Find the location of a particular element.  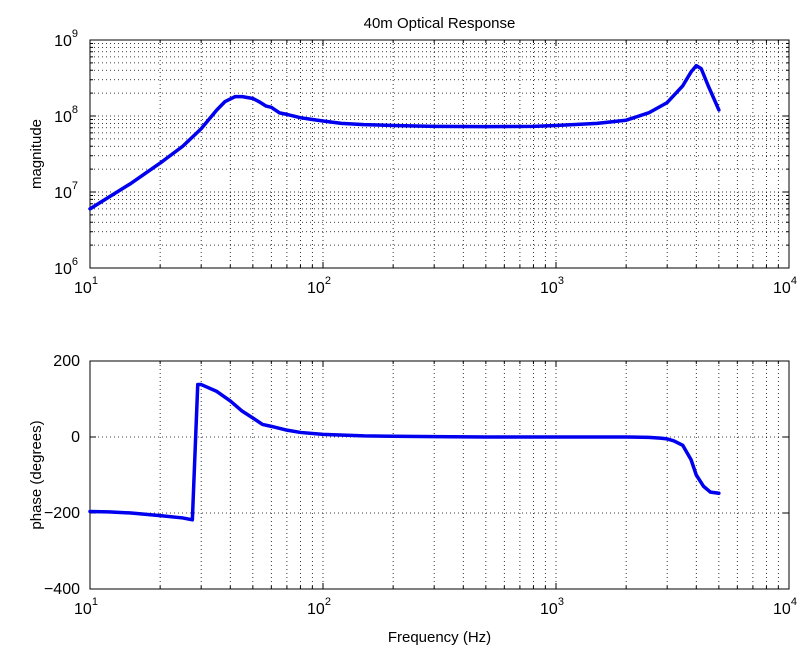

y-tick-label: 10⁷ is located at coordinates (66, 191).